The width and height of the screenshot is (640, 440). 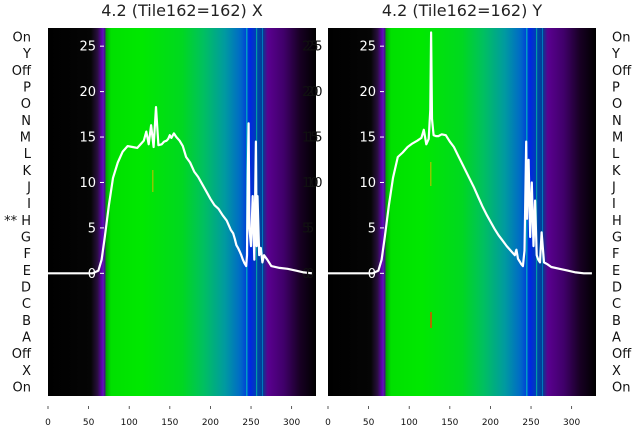 What do you see at coordinates (462, 10) in the screenshot?
I see `chart-title-y: 4.2 (Tile162=162) Y` at bounding box center [462, 10].